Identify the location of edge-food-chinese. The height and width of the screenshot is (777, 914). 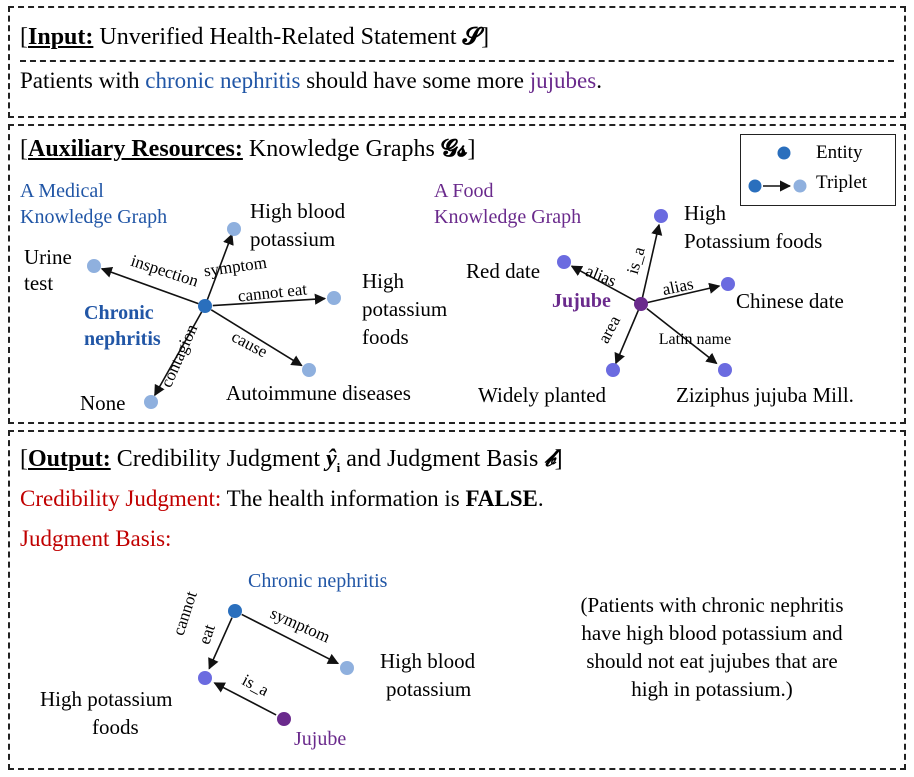
(683, 293).